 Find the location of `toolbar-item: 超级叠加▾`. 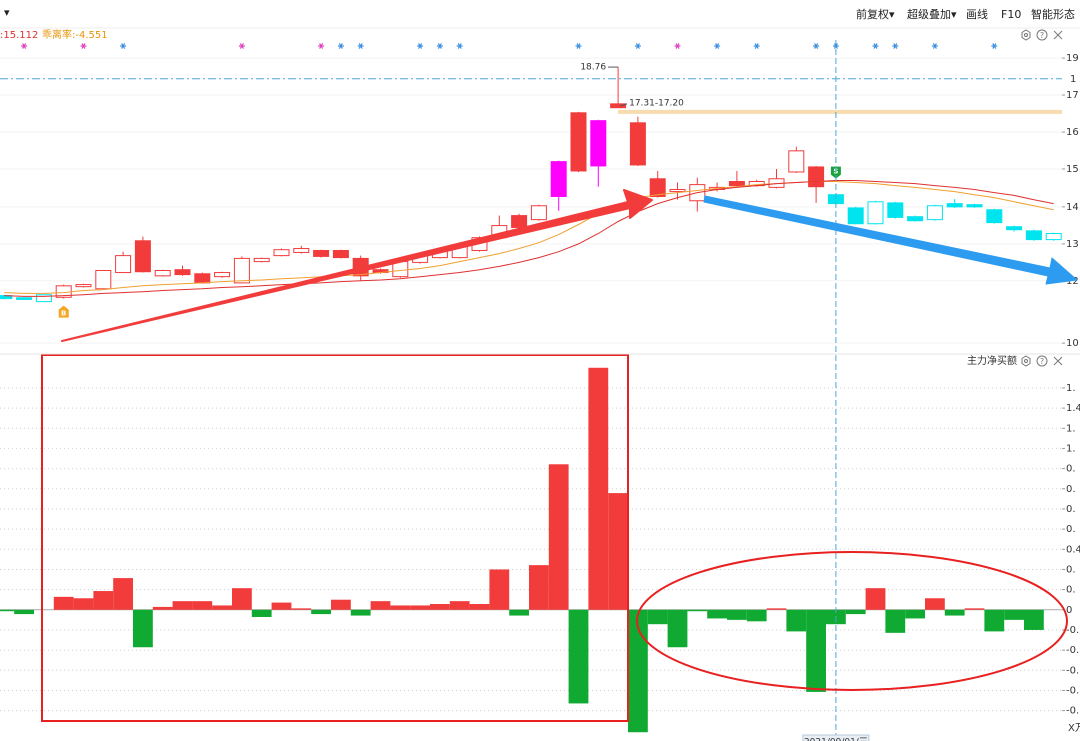

toolbar-item: 超级叠加▾ is located at coordinates (932, 14).